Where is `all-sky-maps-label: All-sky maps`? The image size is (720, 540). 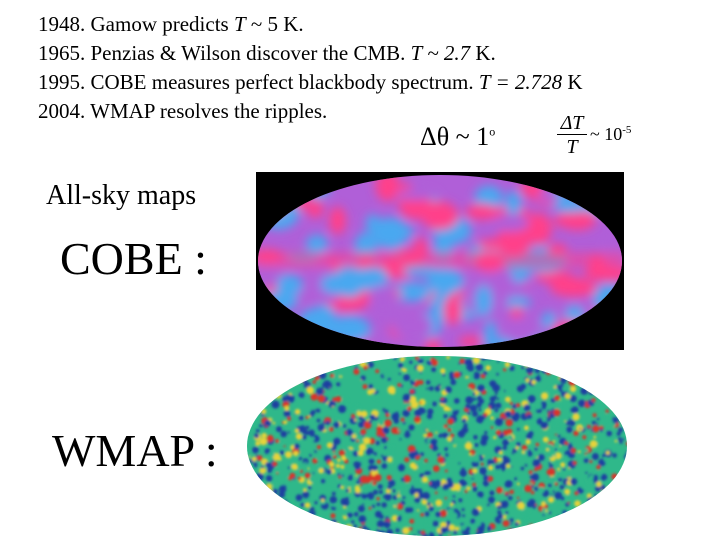
all-sky-maps-label: All-sky maps is located at coordinates (121, 195).